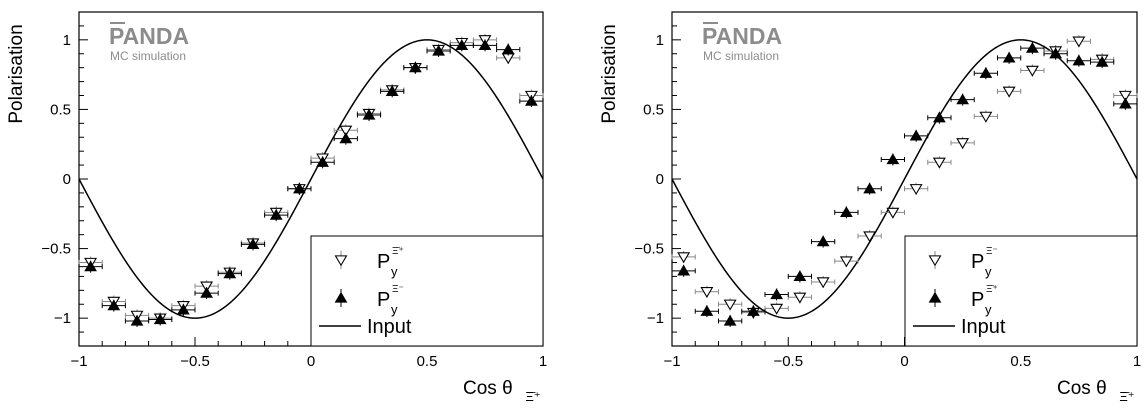 The width and height of the screenshot is (1145, 411). Describe the element at coordinates (1137, 361) in the screenshot. I see `x-tick-label: 1` at that location.